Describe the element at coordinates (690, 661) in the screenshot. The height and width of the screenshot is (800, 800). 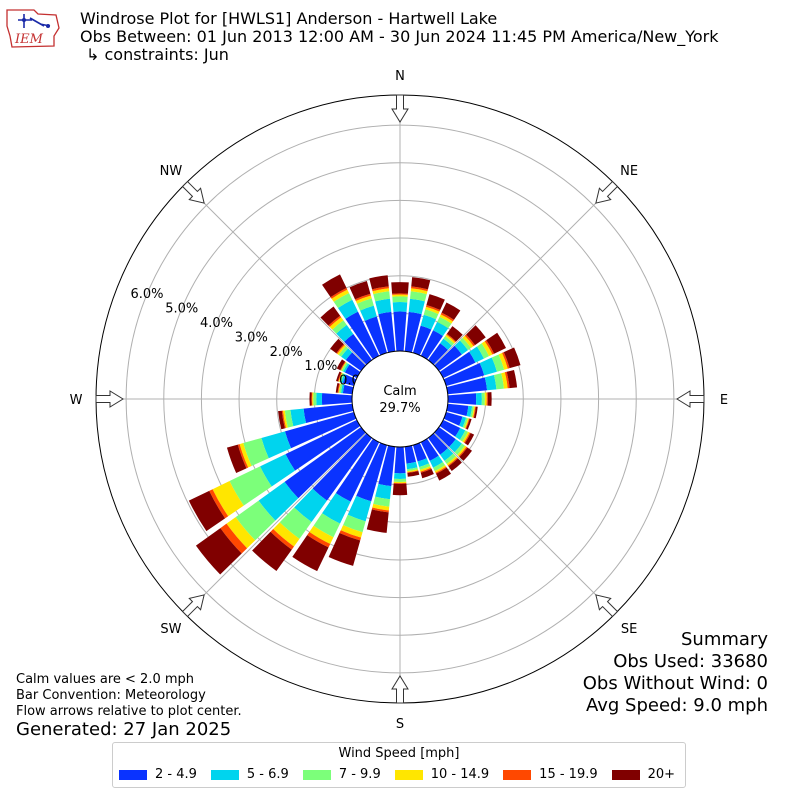
I see `summary-obs-used: Obs Used: 33680` at that location.